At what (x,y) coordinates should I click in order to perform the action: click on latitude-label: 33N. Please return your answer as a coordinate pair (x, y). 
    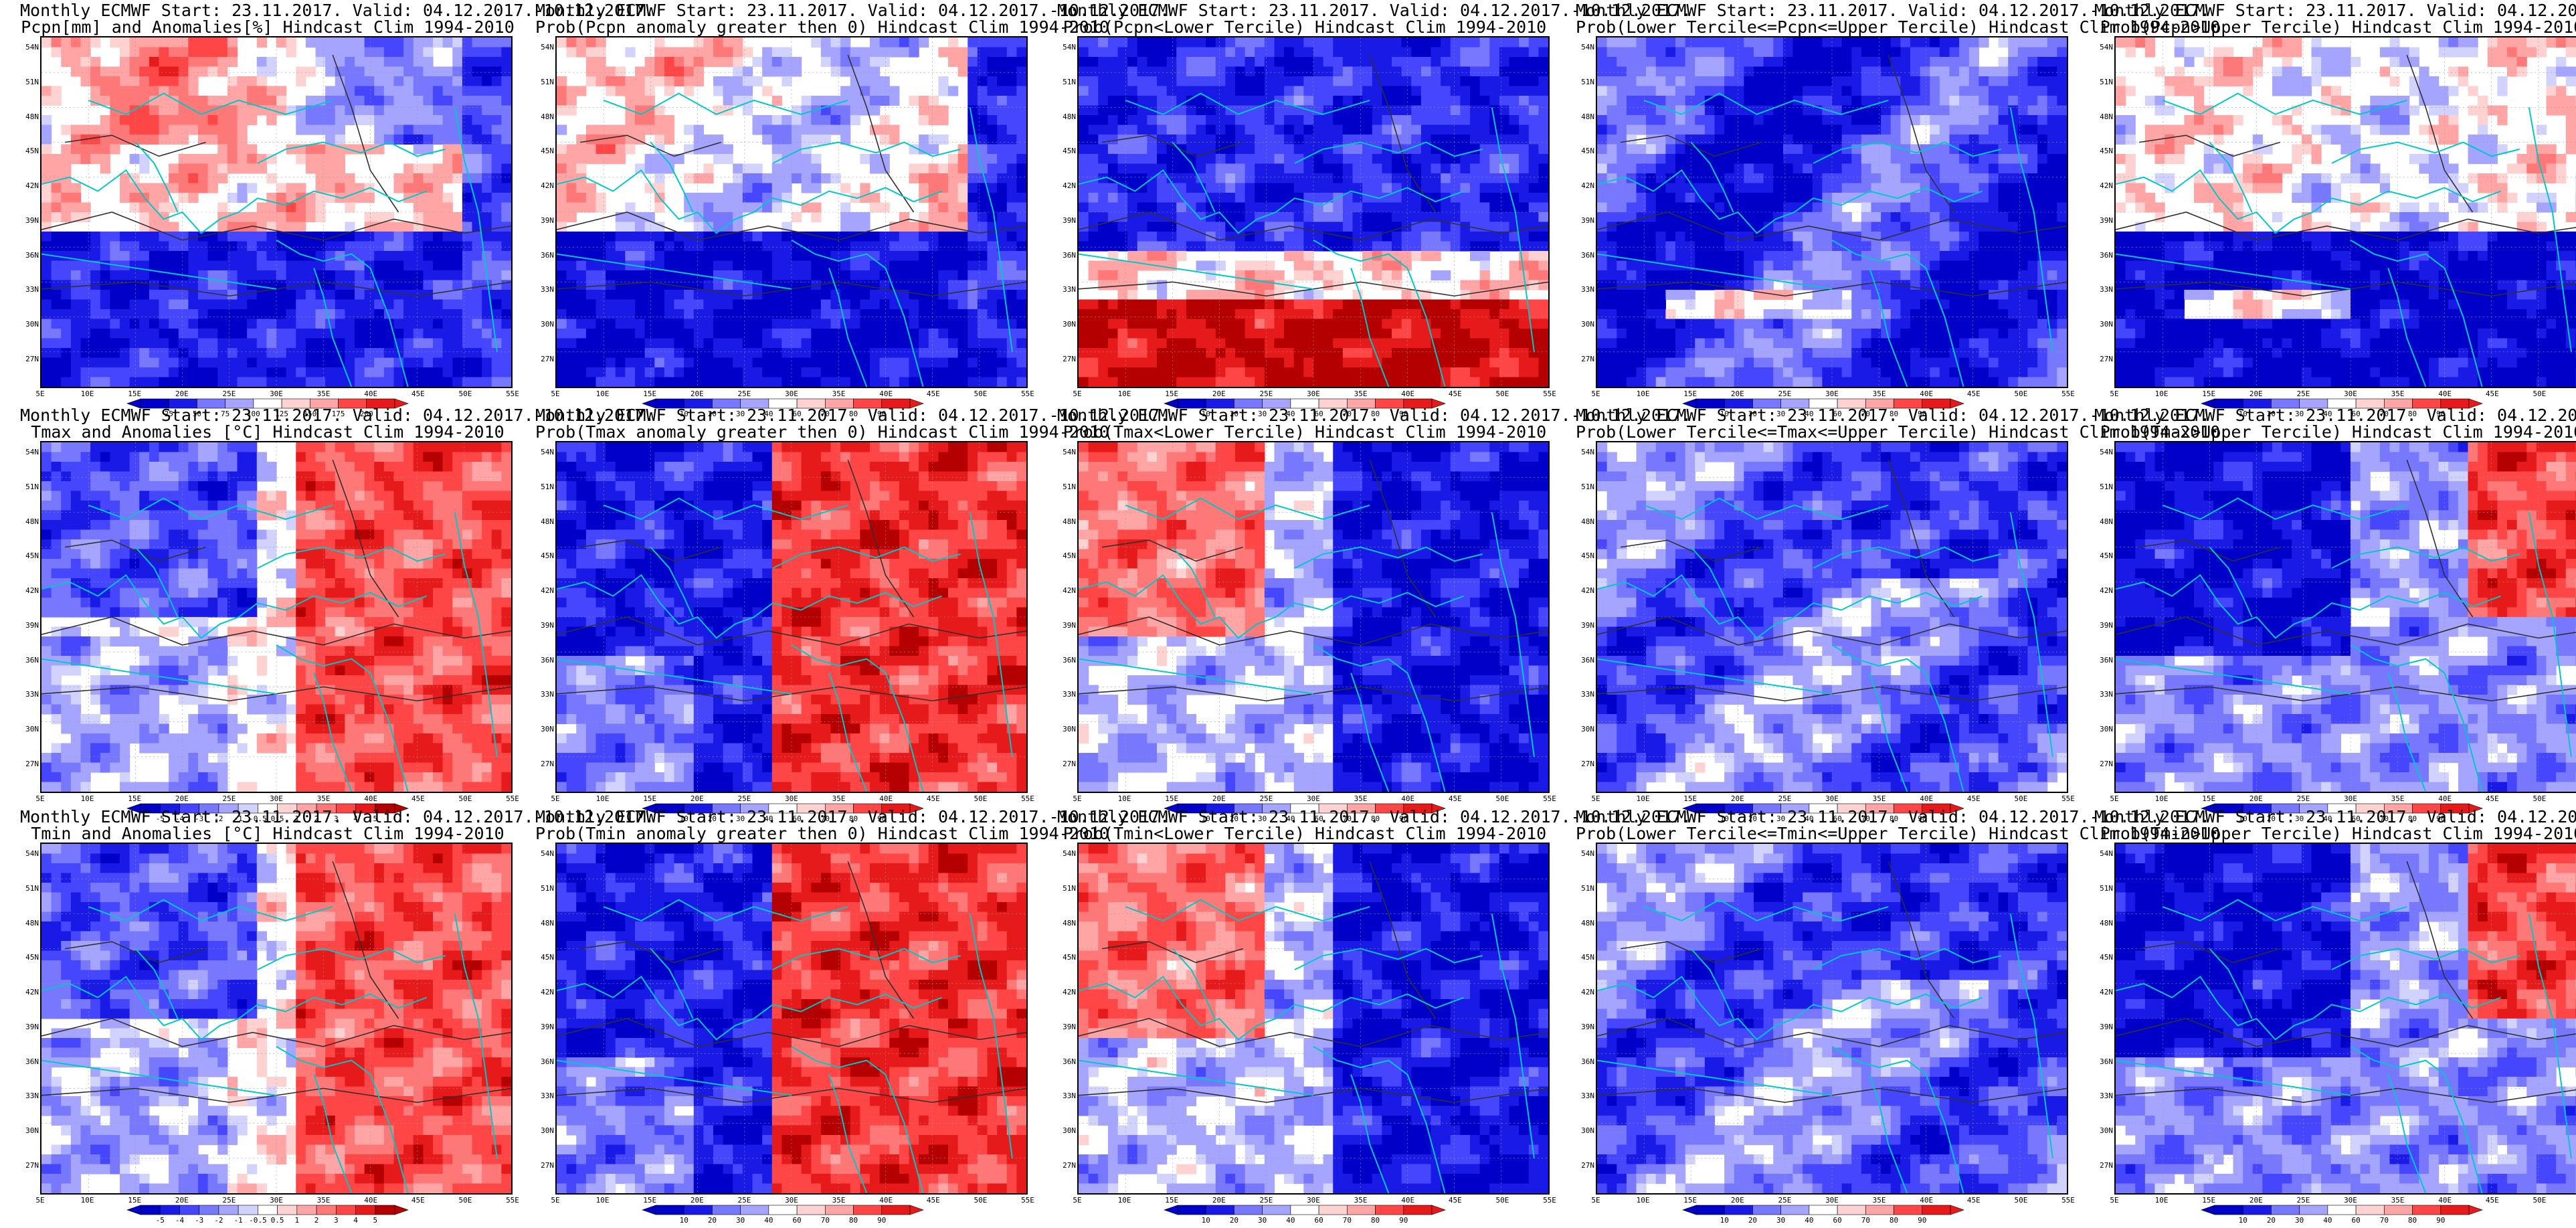
    Looking at the image, I should click on (30, 289).